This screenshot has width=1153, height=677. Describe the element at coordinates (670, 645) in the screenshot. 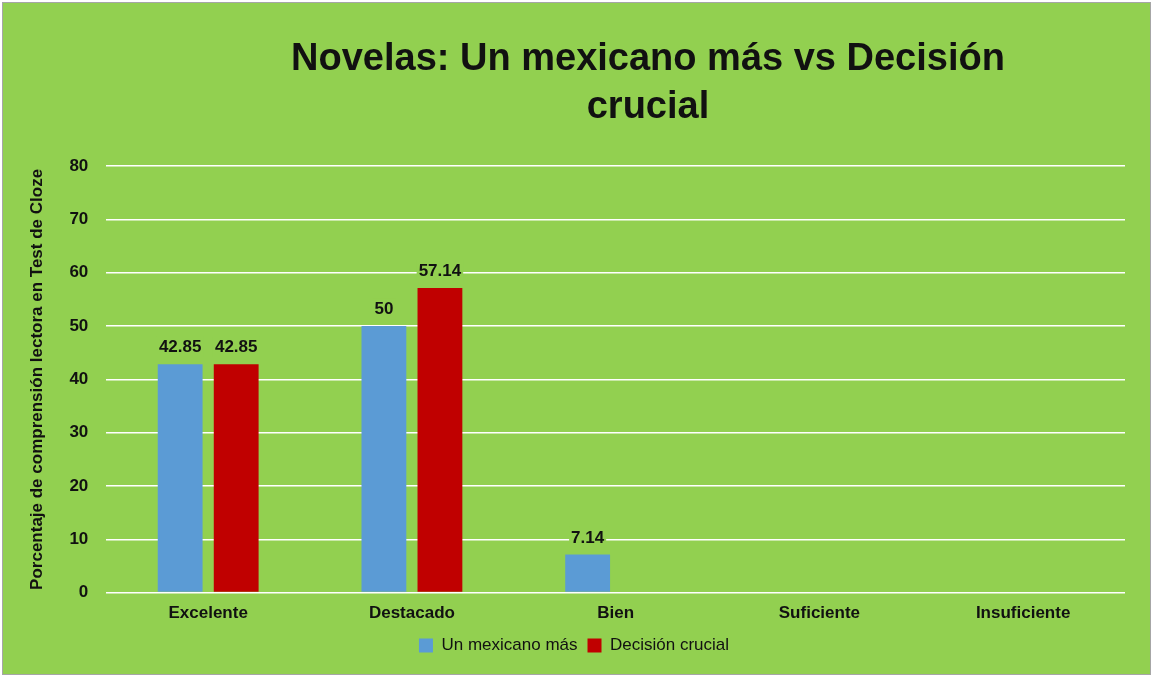

I see `legend-label: Decisión crucial` at that location.